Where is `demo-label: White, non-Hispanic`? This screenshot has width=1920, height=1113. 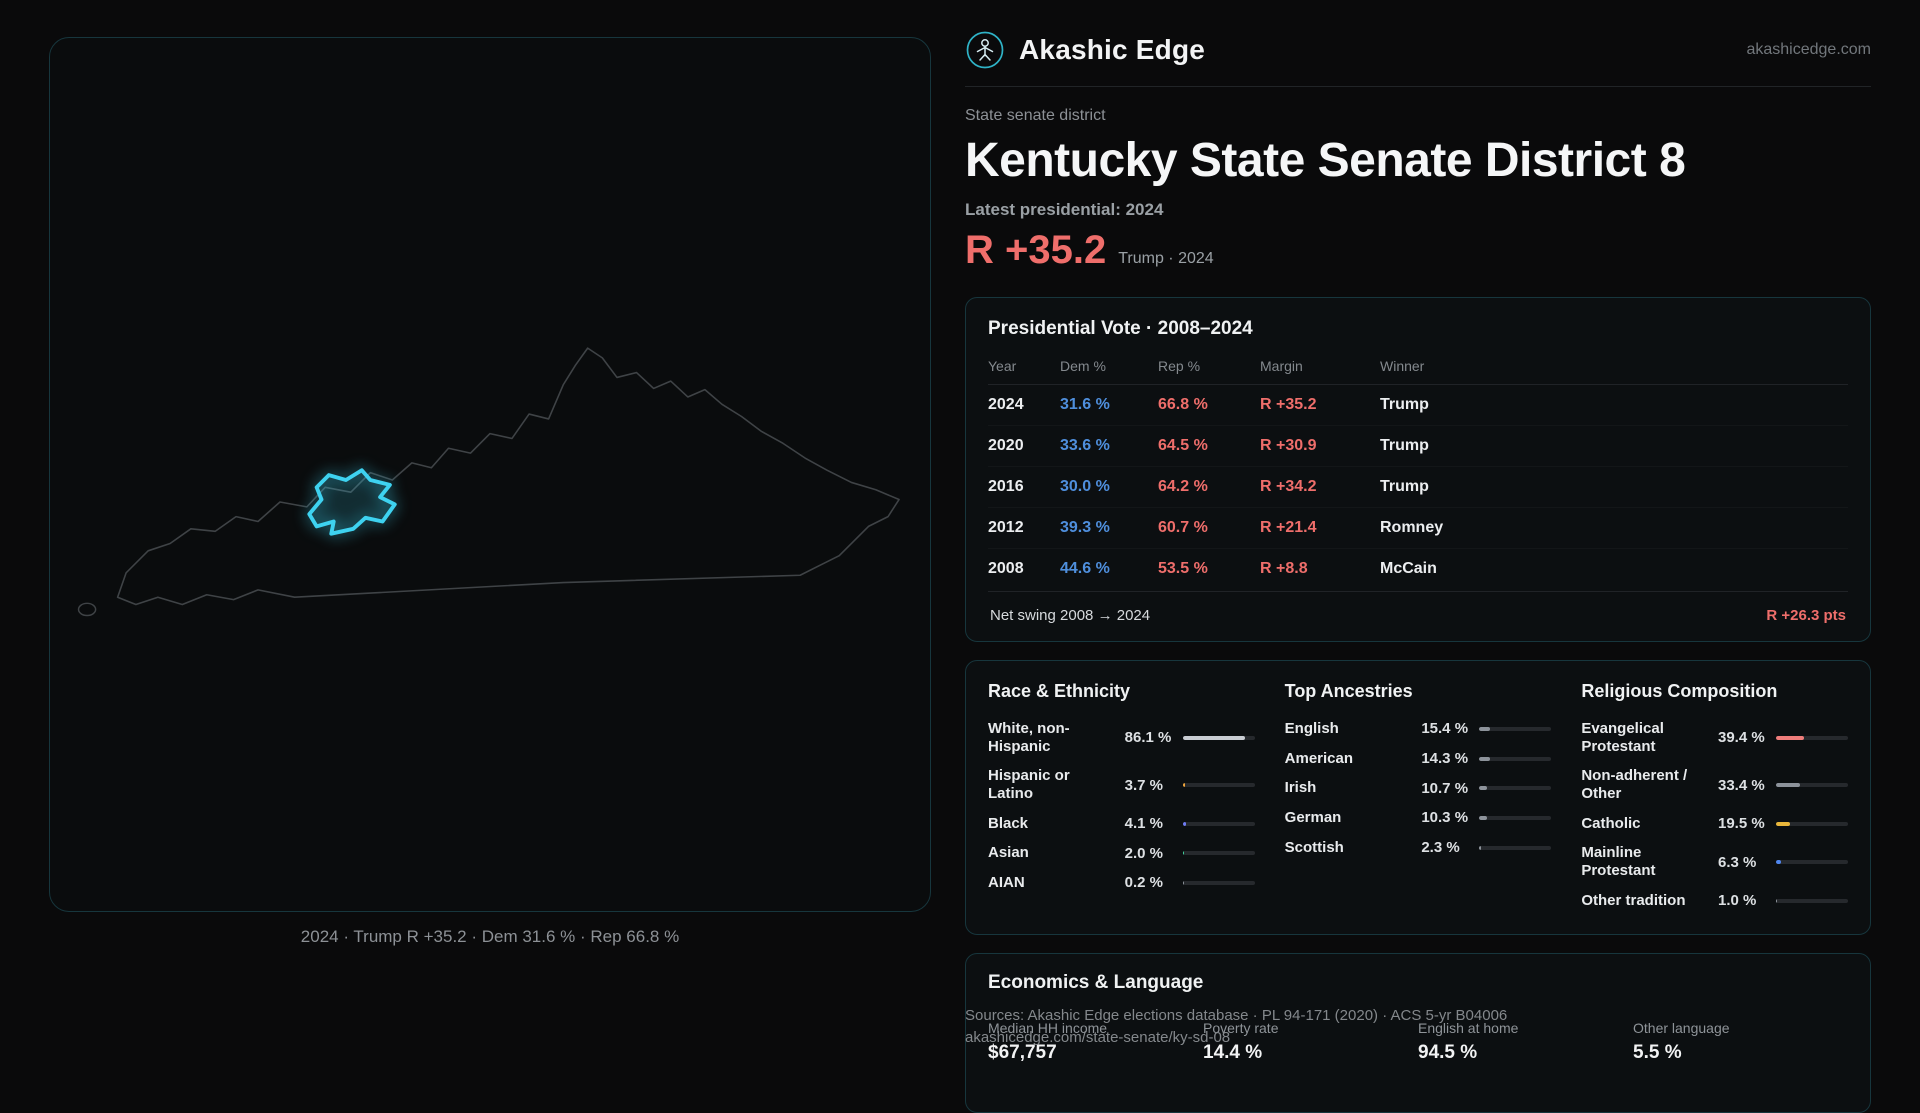 demo-label: White, non-Hispanic is located at coordinates (1029, 737).